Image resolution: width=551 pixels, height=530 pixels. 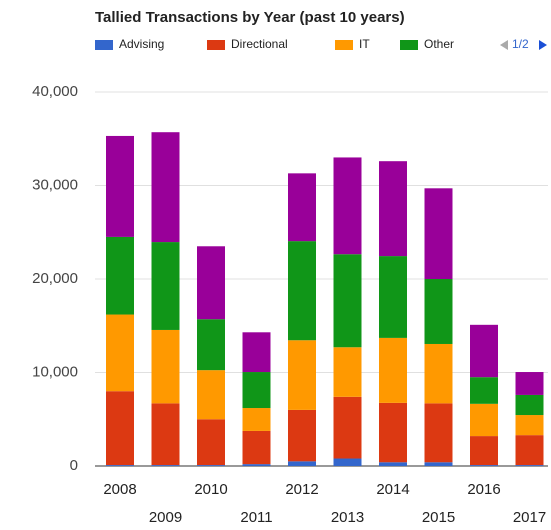 What do you see at coordinates (347, 517) in the screenshot?
I see `x-tick-label: 2013` at bounding box center [347, 517].